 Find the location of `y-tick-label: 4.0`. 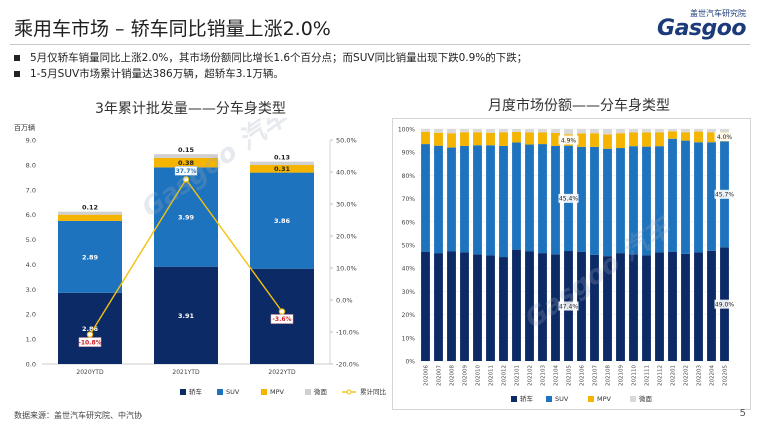

y-tick-label: 4.0 is located at coordinates (31, 265).